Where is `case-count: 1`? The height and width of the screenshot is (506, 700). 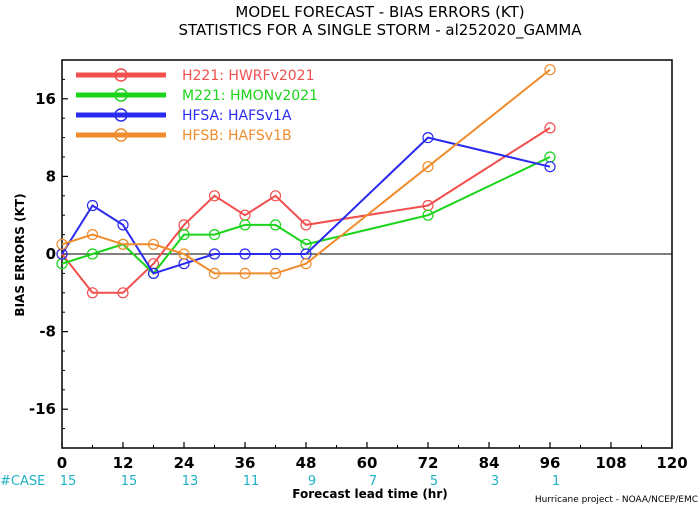
case-count: 1 is located at coordinates (556, 481).